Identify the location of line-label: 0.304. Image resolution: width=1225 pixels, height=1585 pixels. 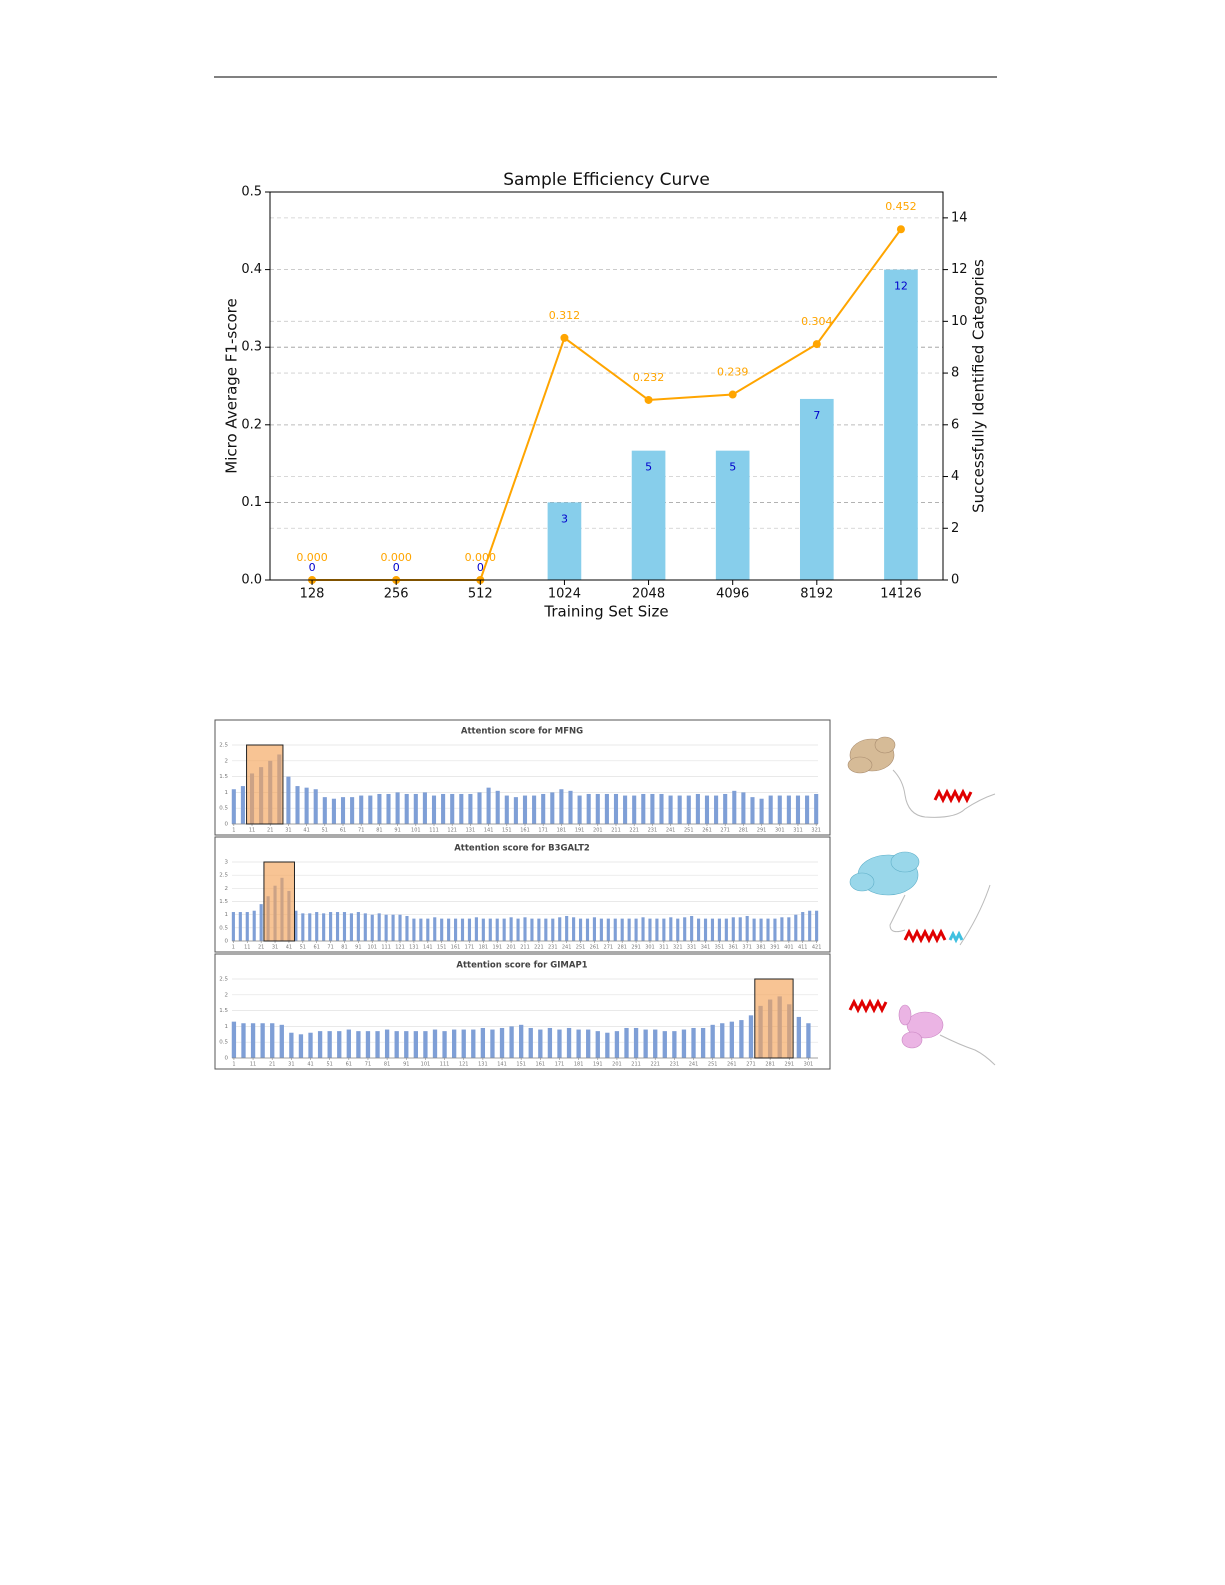
(817, 321).